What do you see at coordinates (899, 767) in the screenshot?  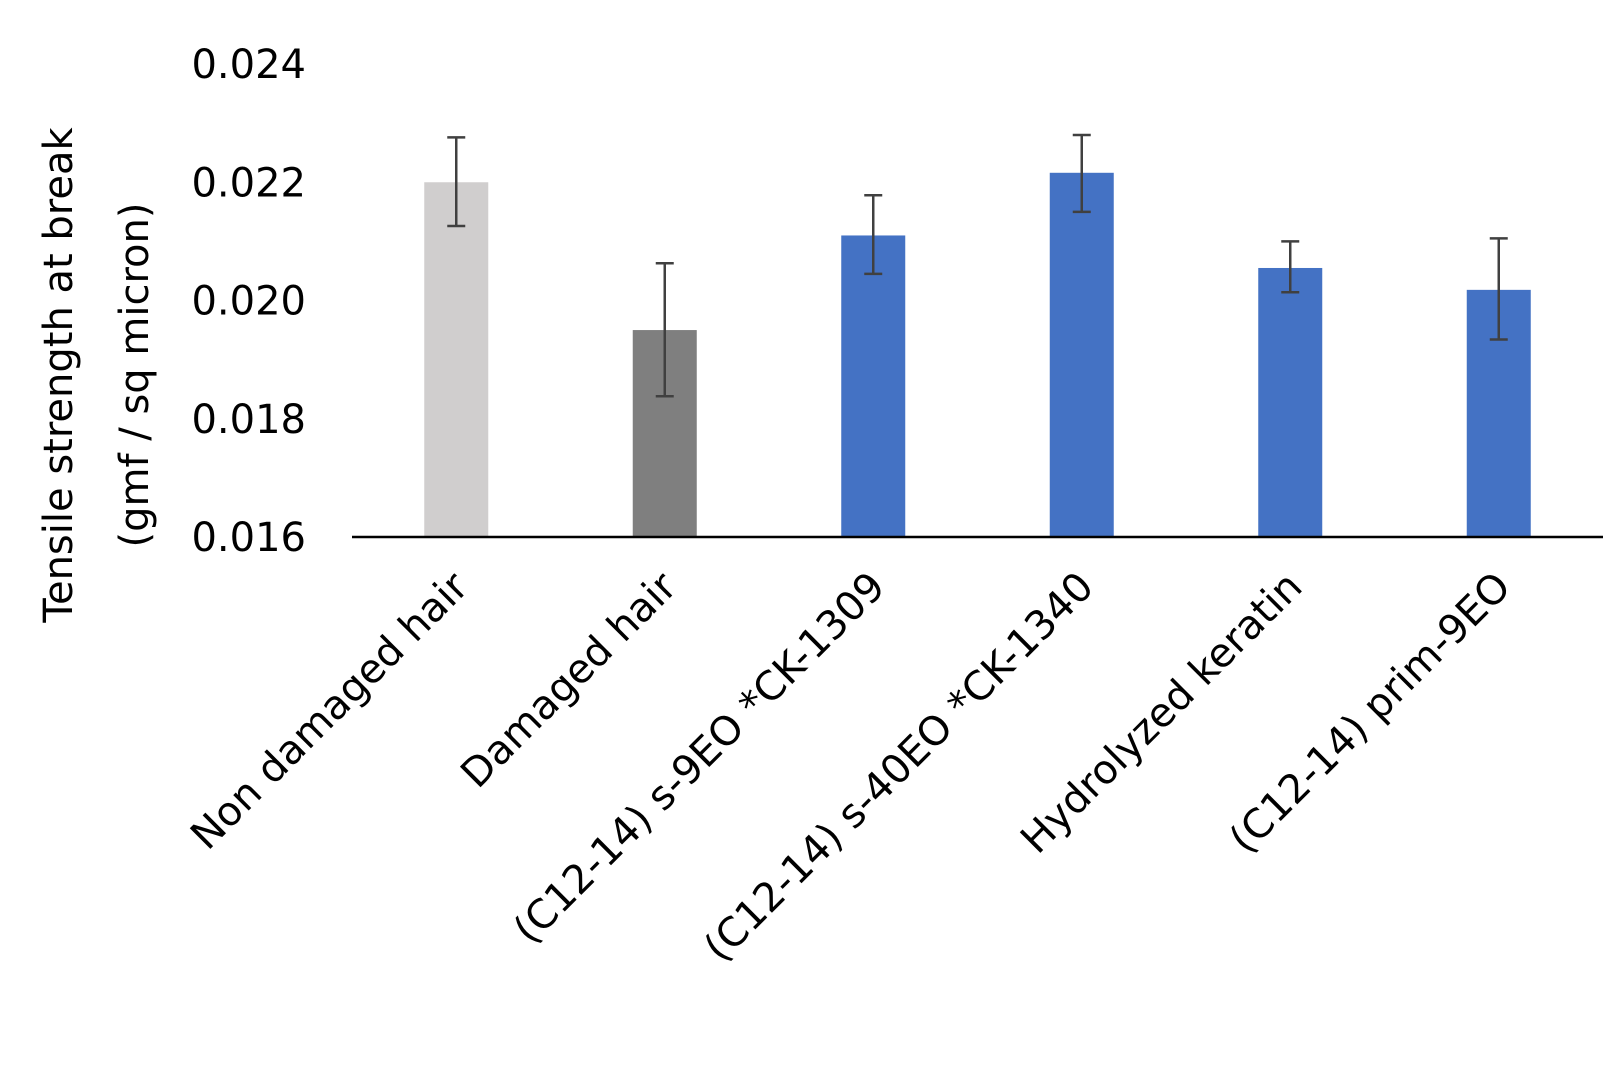 I see `category-label: (C12-14) s-40EO *CK-1340` at bounding box center [899, 767].